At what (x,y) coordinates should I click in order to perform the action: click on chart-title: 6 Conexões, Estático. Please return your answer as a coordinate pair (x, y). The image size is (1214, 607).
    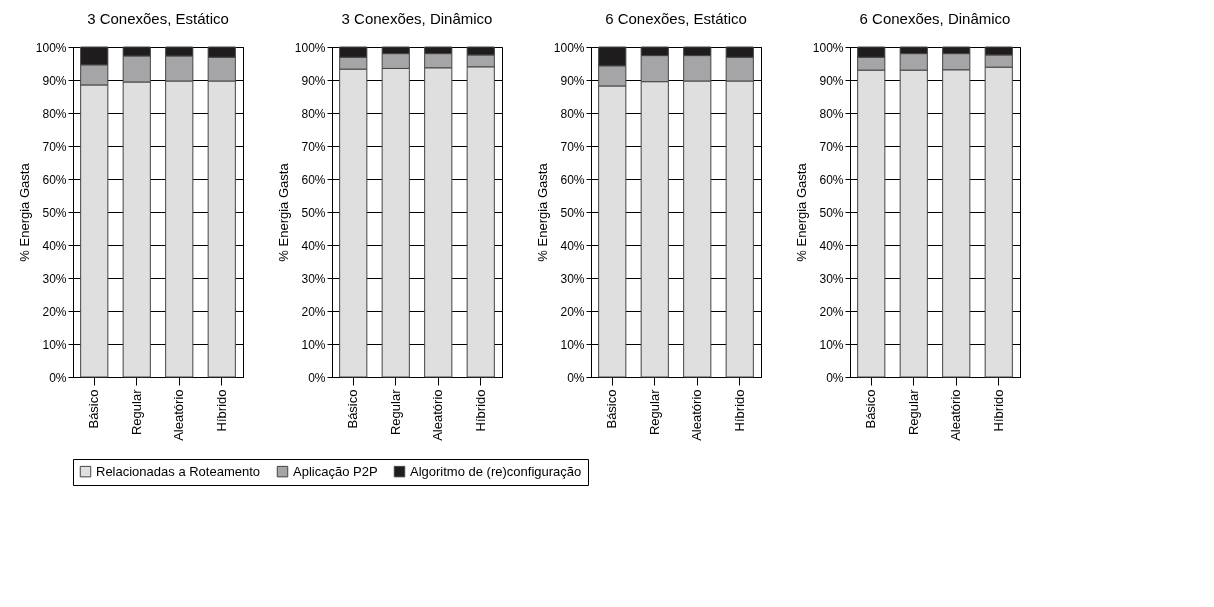
    Looking at the image, I should click on (676, 18).